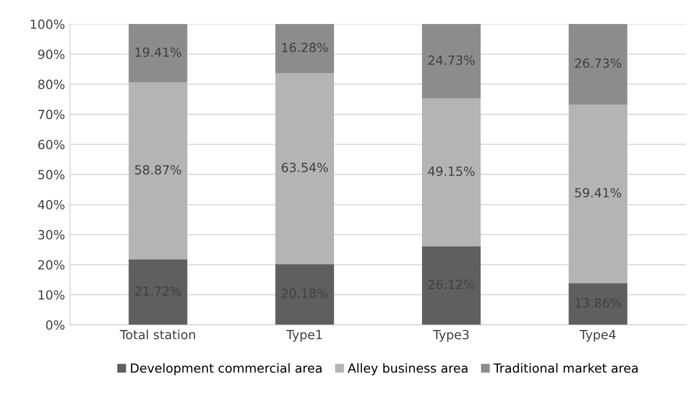  I want to click on y-tick-label: 40%, so click(51, 205).